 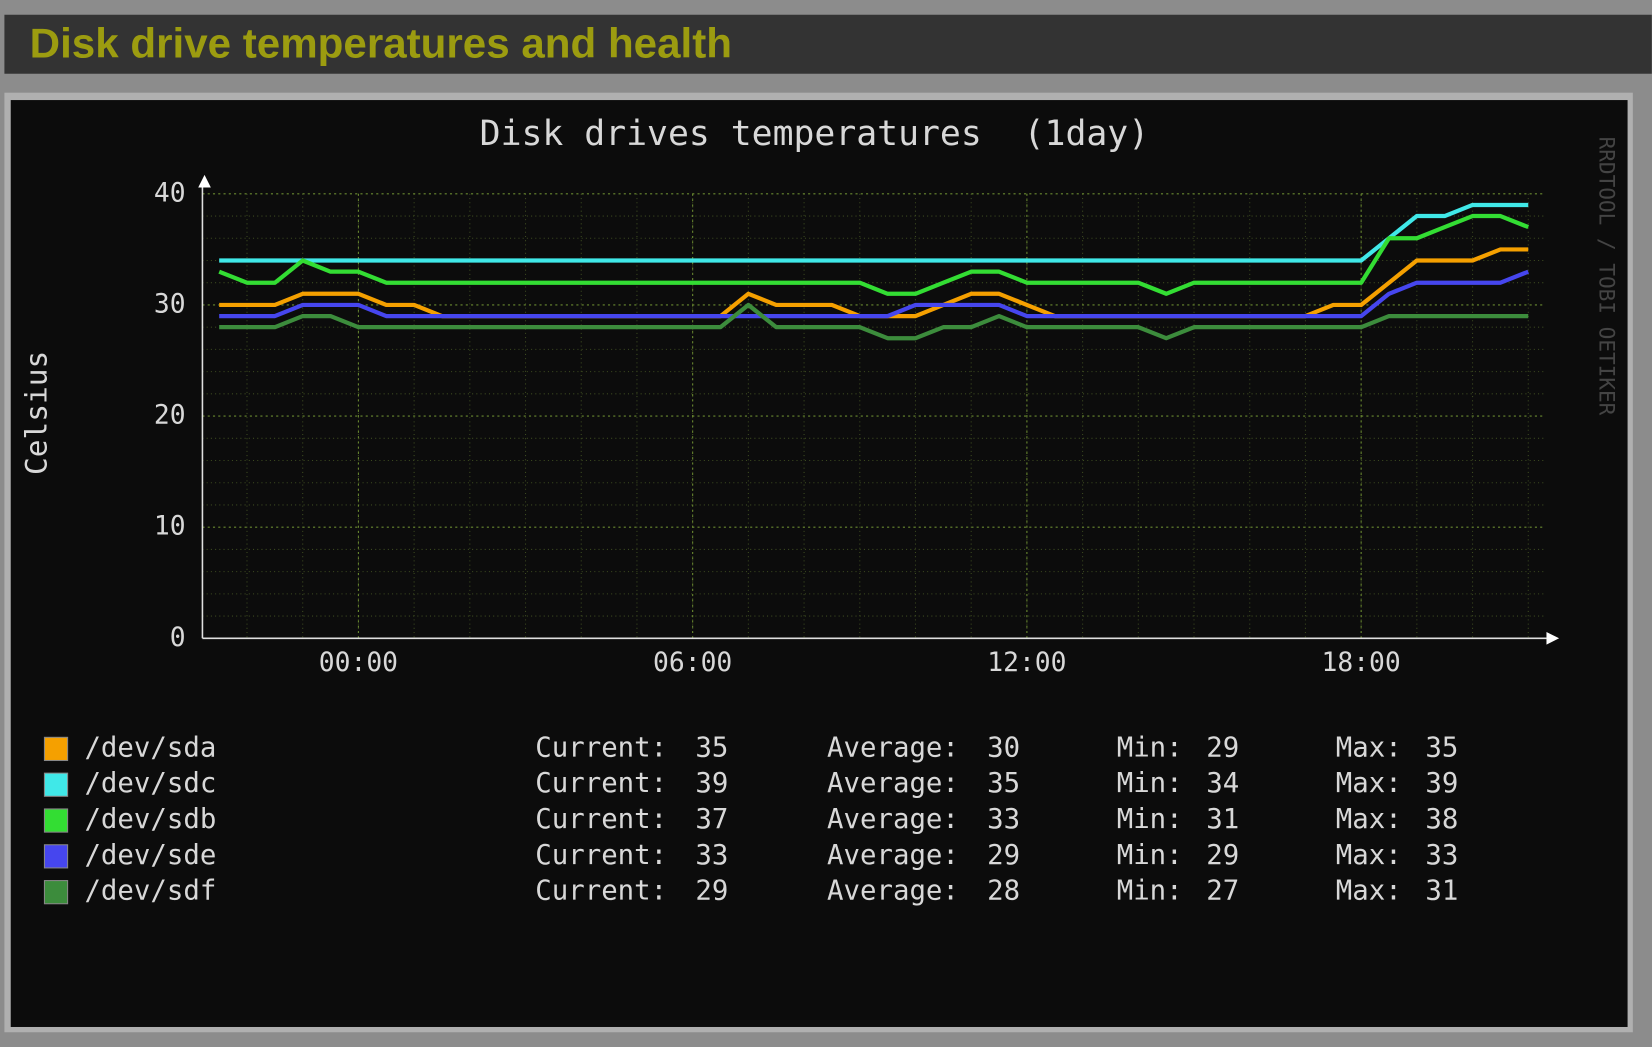 What do you see at coordinates (1003, 747) in the screenshot?
I see `stat-value: 30` at bounding box center [1003, 747].